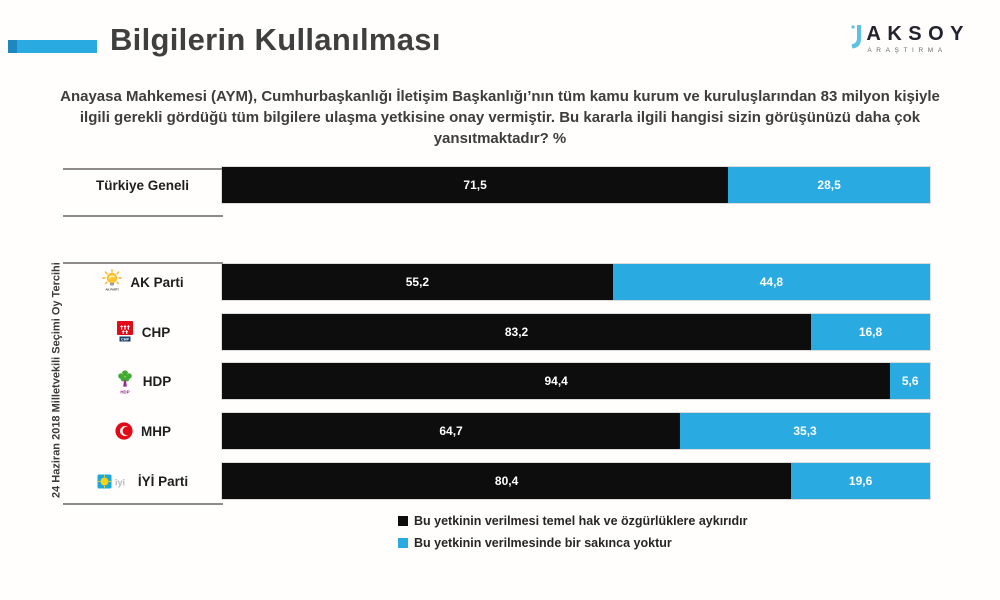  Describe the element at coordinates (918, 34) in the screenshot. I see `logo-name: AKSOY` at that location.